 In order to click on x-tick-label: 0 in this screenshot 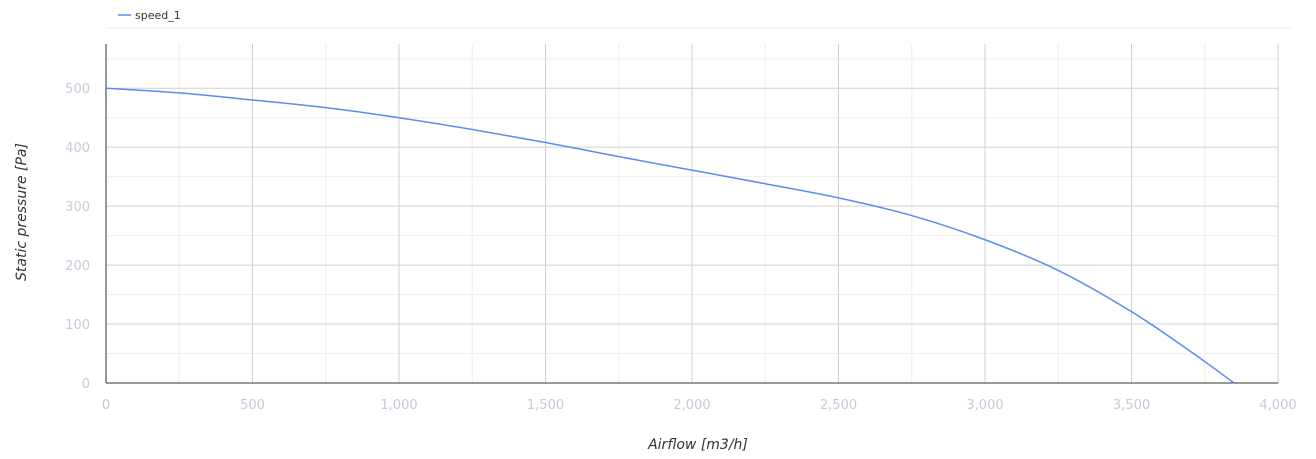, I will do `click(106, 405)`.